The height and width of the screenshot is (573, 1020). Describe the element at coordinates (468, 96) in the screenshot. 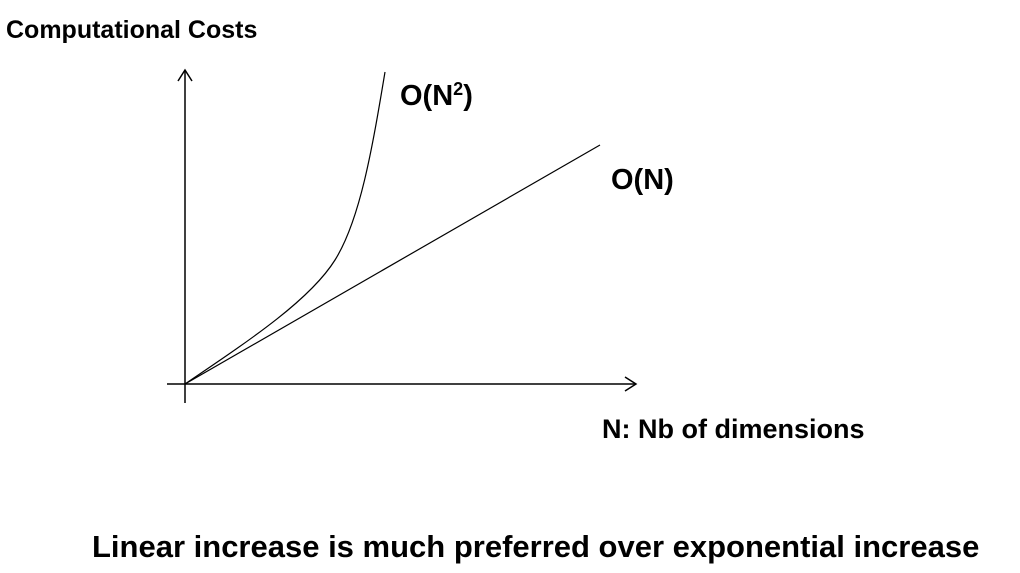

I see `series-label-quadratic-close: )` at that location.